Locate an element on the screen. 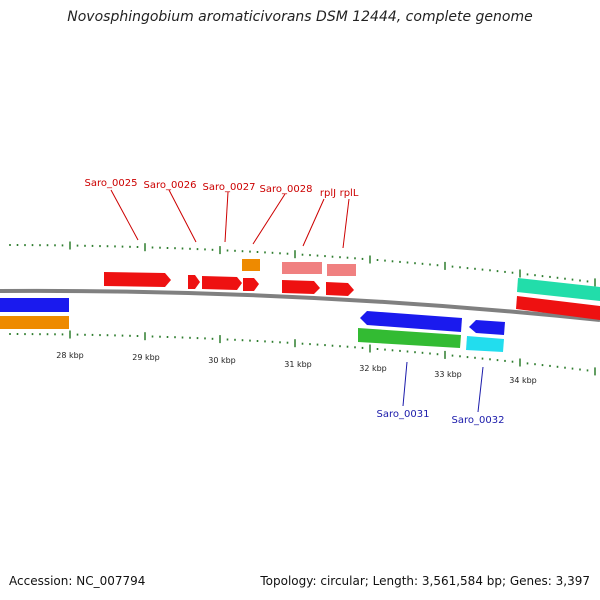 The height and width of the screenshot is (600, 600). gene-arrow-right-red is located at coordinates (558, 308).